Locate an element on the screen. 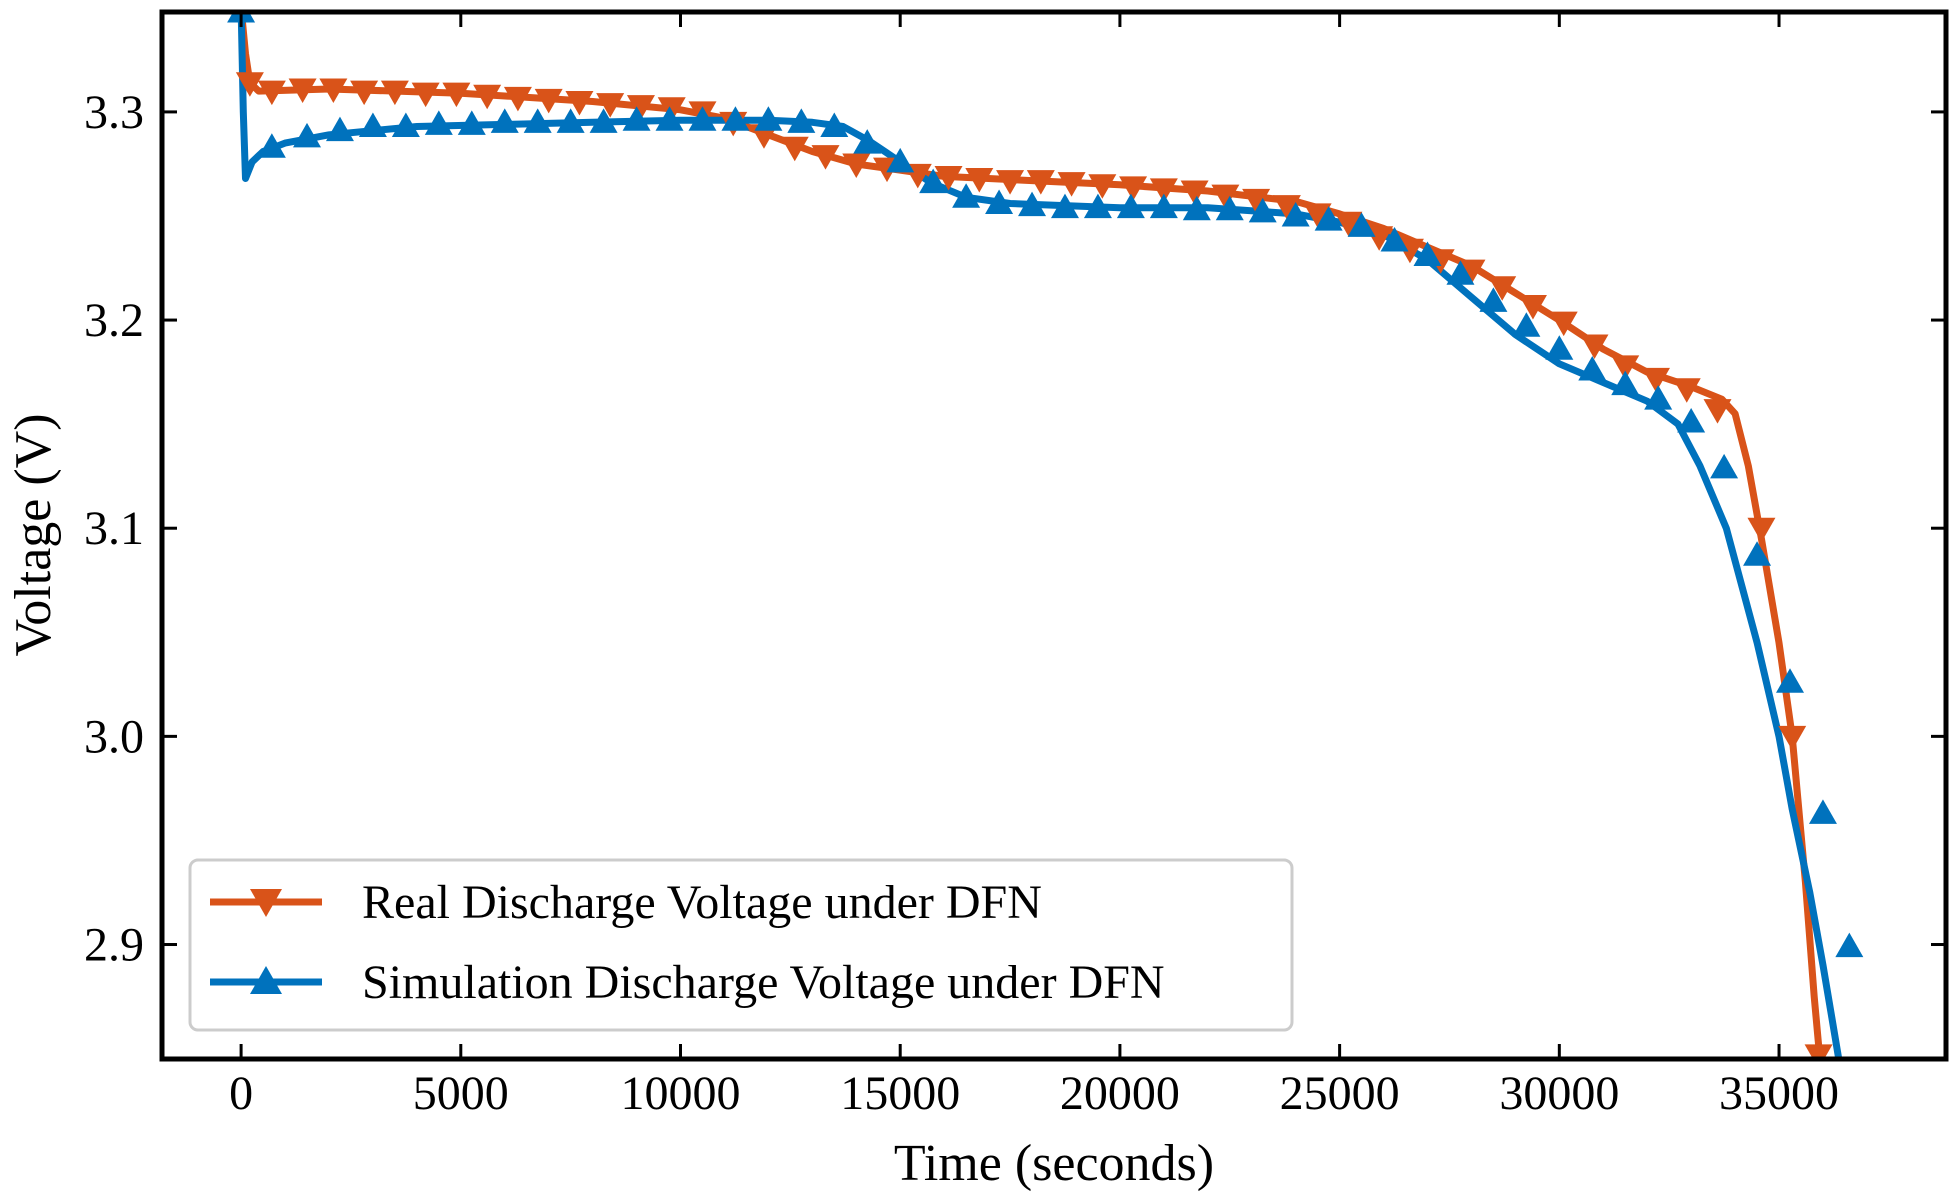 This screenshot has height=1200, width=1950. x-tick-label: 20000 is located at coordinates (1120, 1093).